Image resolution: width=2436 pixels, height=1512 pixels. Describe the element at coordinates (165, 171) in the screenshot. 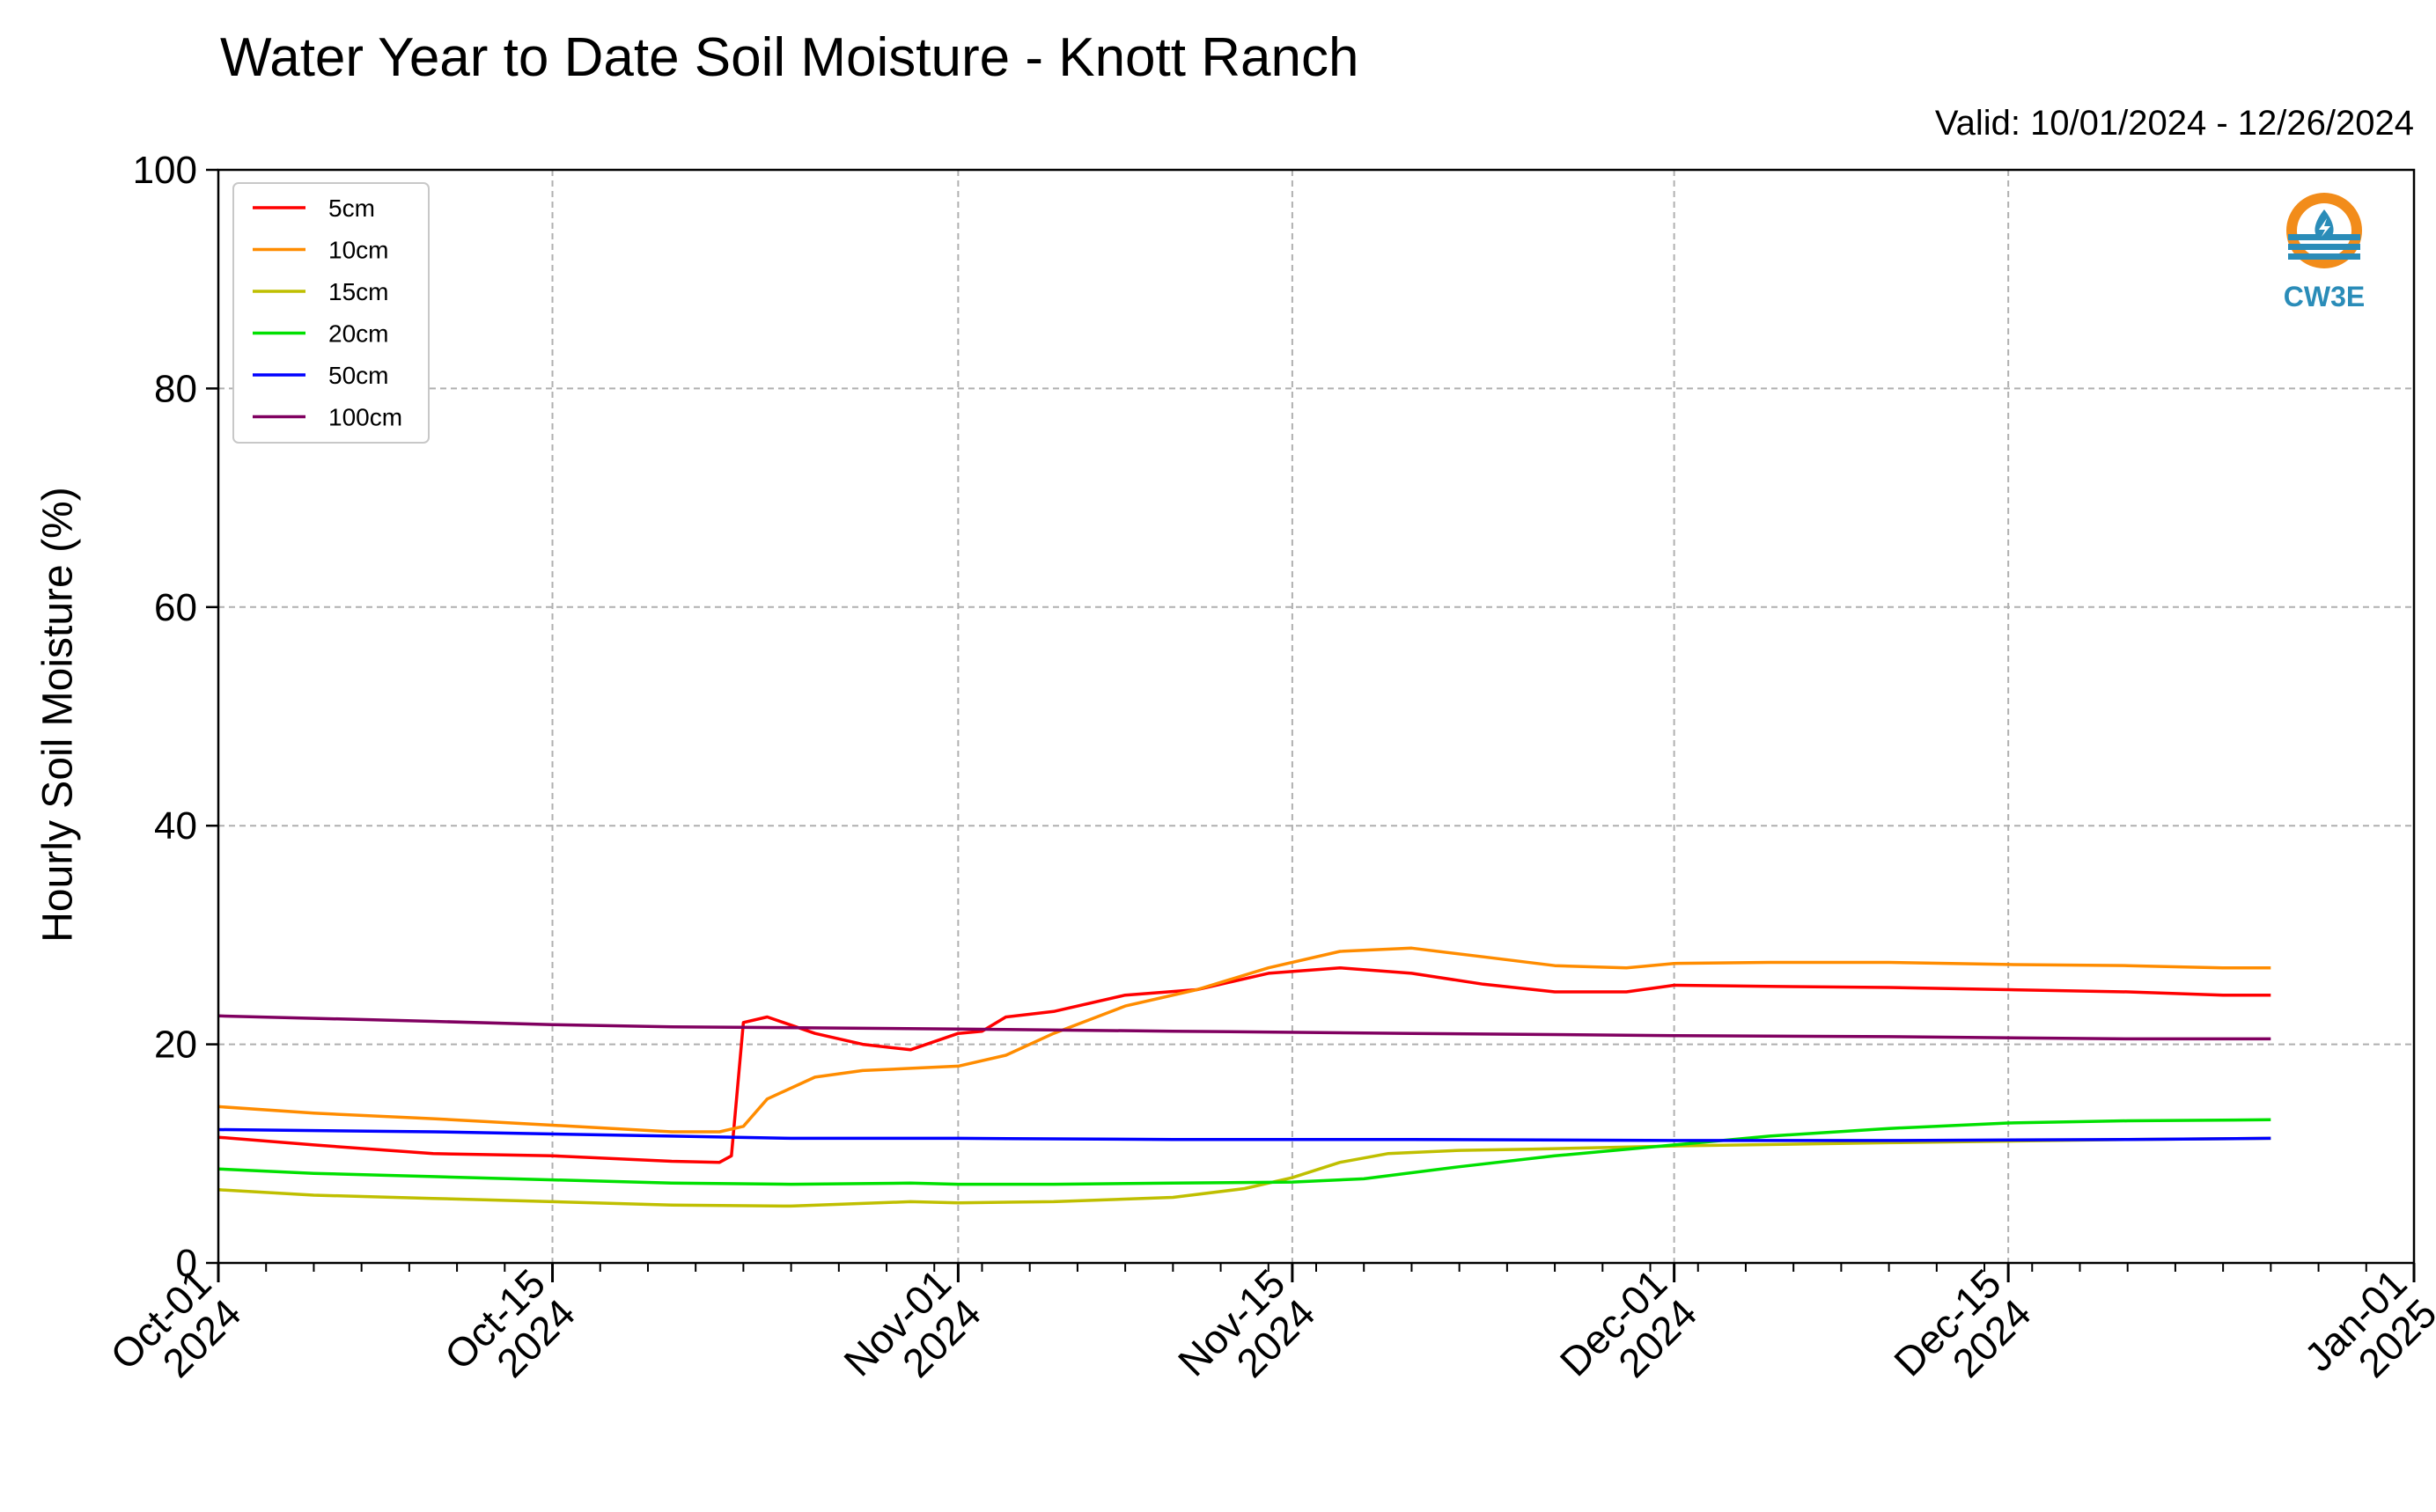

I see `y-tick-label: 100` at that location.